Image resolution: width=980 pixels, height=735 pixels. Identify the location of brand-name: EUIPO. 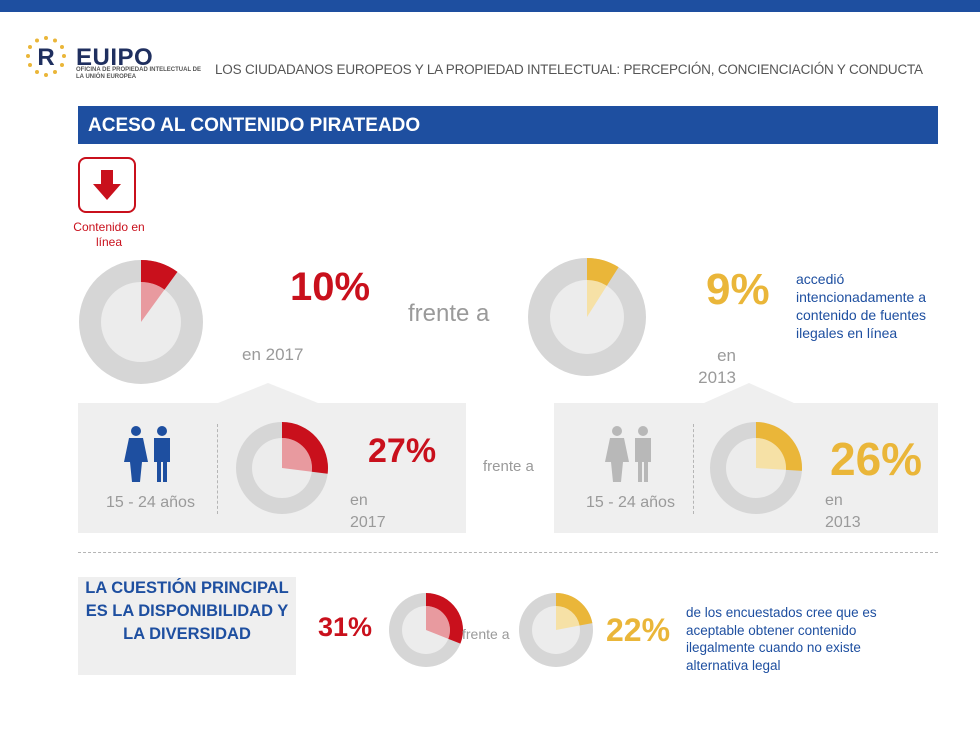
(115, 57).